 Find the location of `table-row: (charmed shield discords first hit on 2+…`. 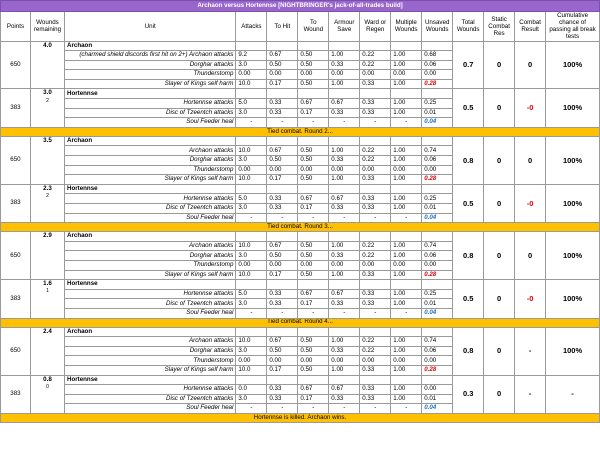

table-row: (charmed shield discords first hit on 2+… is located at coordinates (300, 55).